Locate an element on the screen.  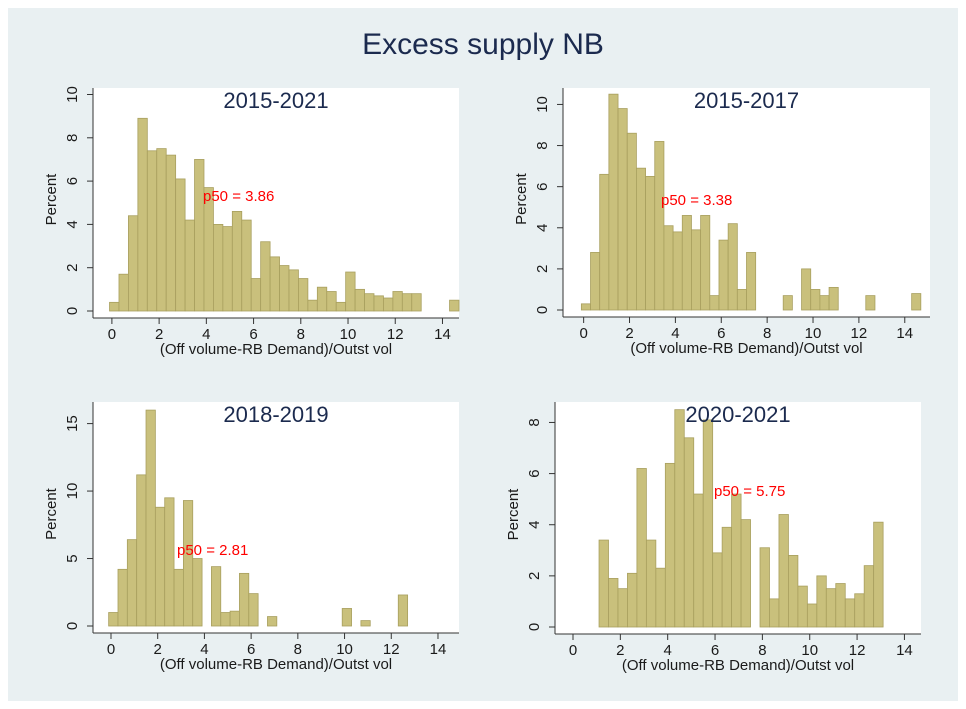
main-title: Excess supply NB is located at coordinates (483, 44).